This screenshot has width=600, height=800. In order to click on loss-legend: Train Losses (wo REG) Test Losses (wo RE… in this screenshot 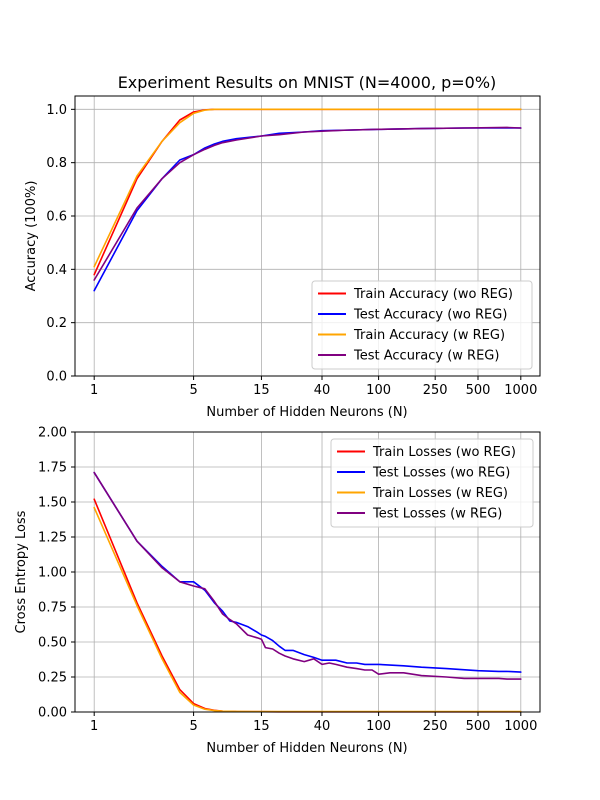, I will do `click(432, 483)`.